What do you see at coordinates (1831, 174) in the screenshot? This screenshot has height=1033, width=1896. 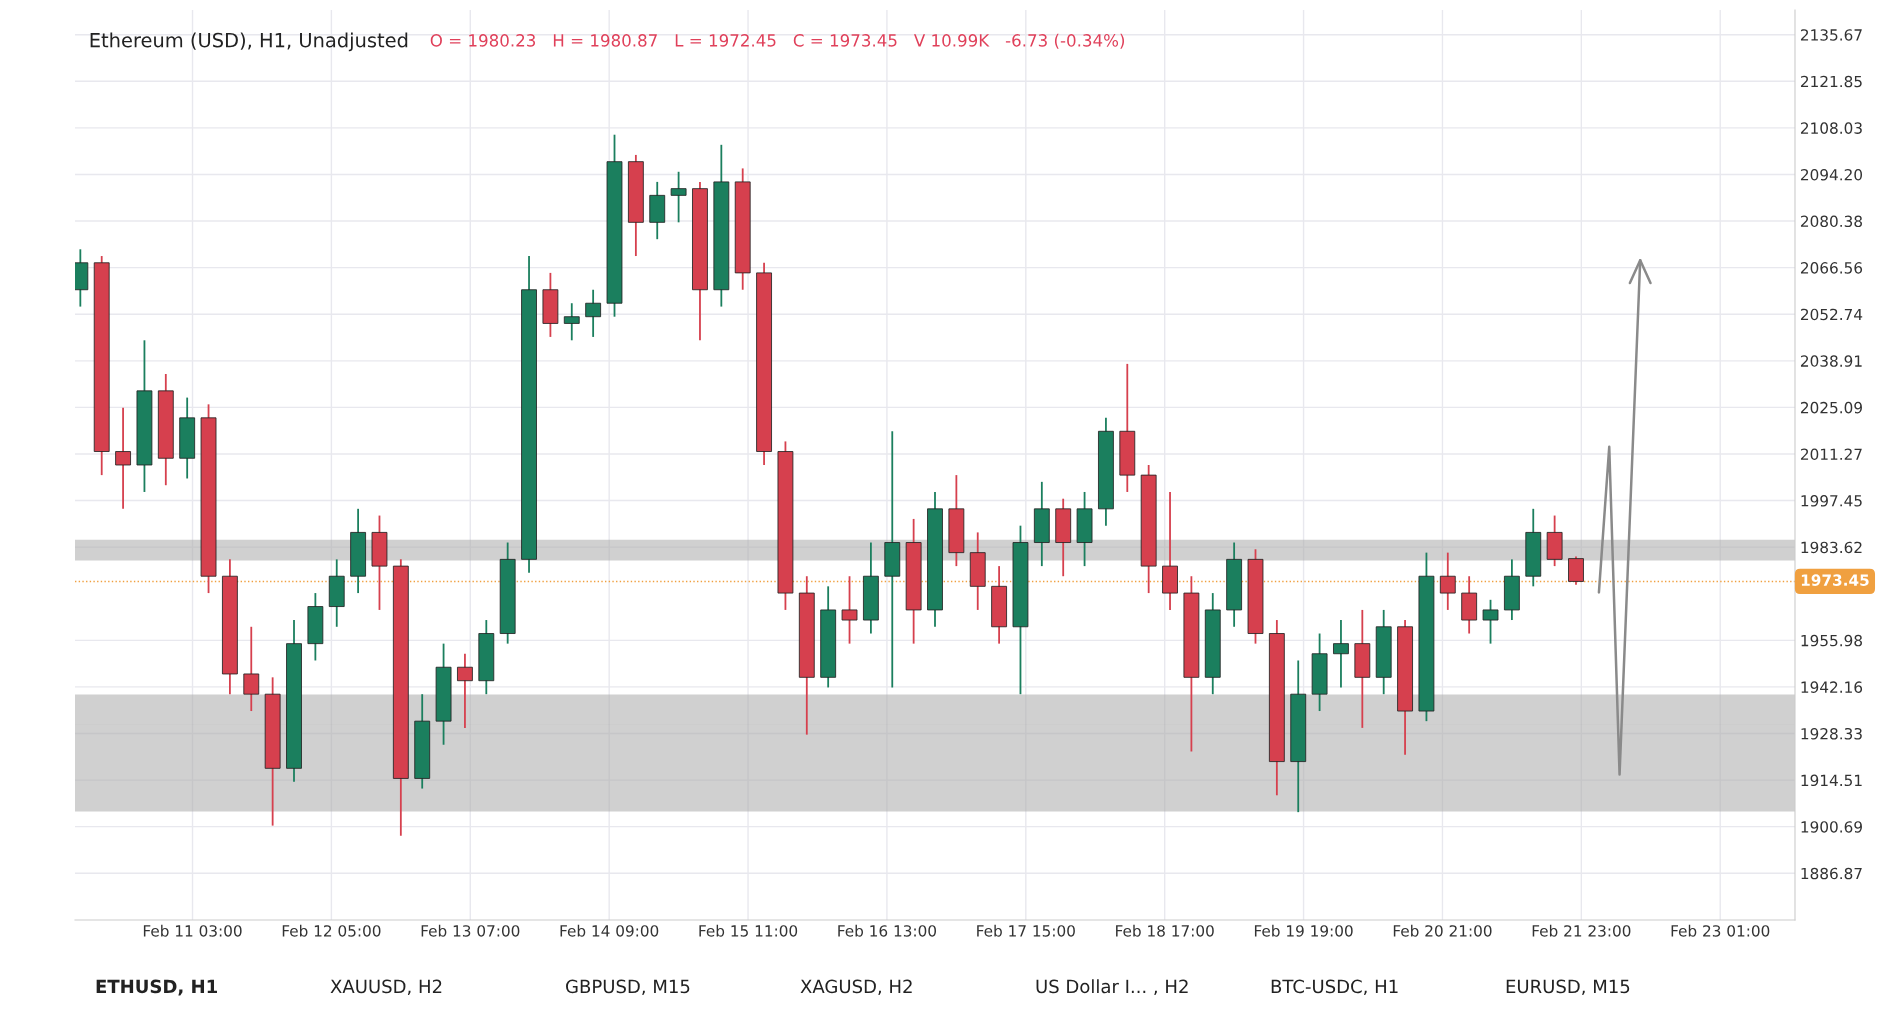 I see `y-tick-label: 2094.20` at bounding box center [1831, 174].